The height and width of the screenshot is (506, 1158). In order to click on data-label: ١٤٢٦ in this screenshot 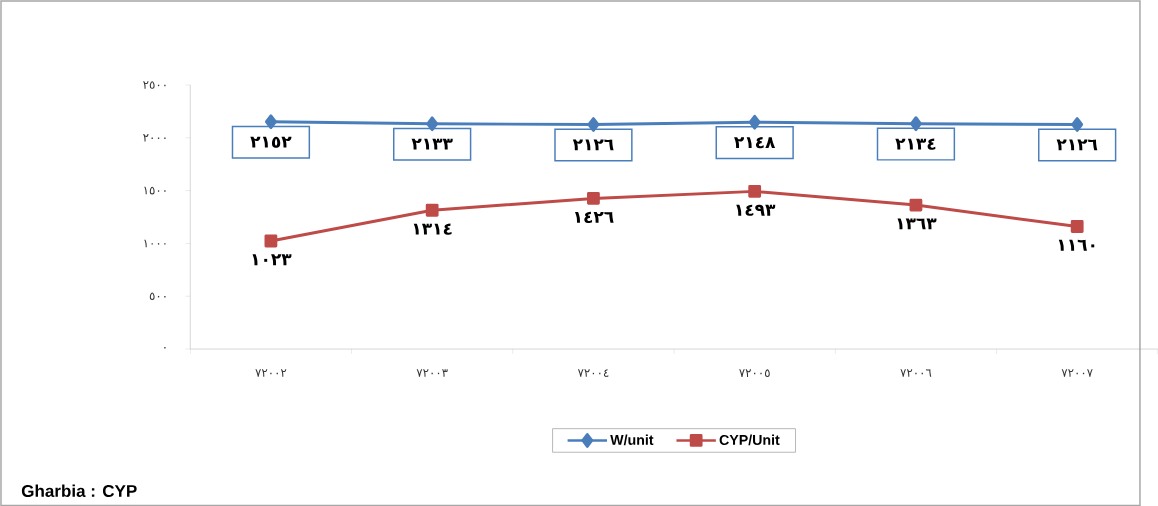, I will do `click(594, 217)`.